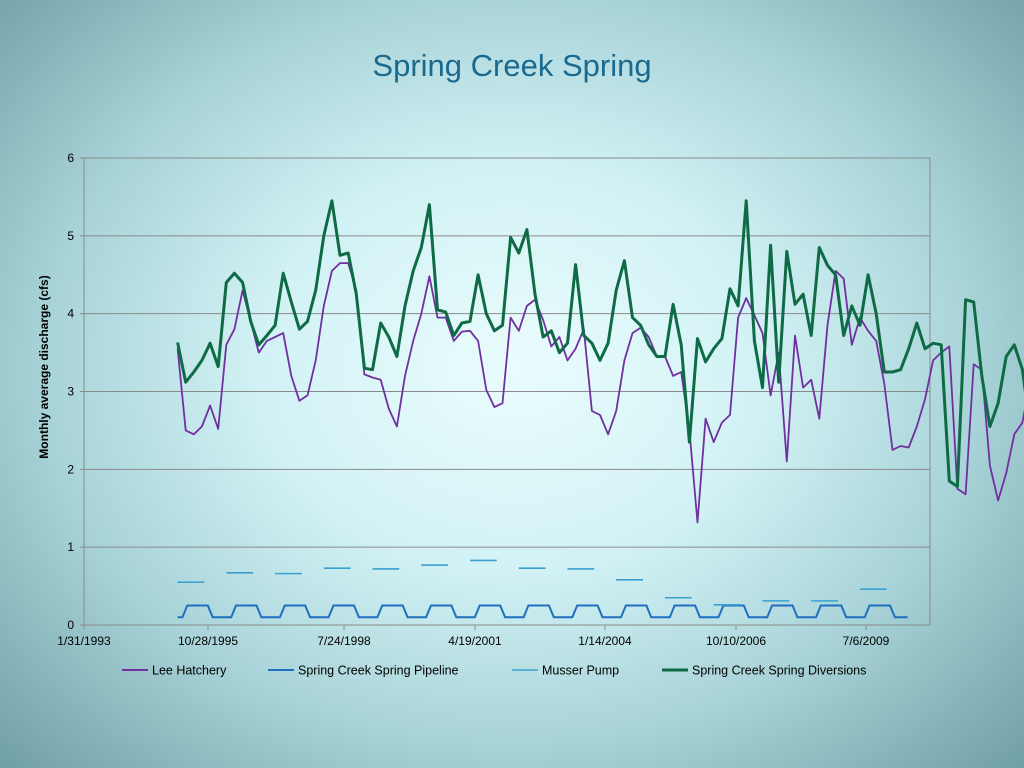 The image size is (1024, 768). Describe the element at coordinates (75, 391) in the screenshot. I see `y-axis-ticks: 0 1 2 3 4 5 6` at that location.